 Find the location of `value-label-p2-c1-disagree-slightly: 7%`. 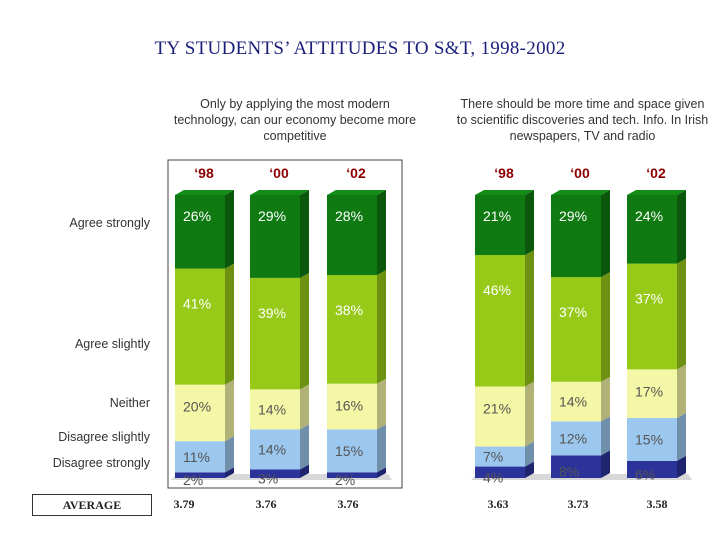

value-label-p2-c1-disagree-slightly: 7% is located at coordinates (493, 457).